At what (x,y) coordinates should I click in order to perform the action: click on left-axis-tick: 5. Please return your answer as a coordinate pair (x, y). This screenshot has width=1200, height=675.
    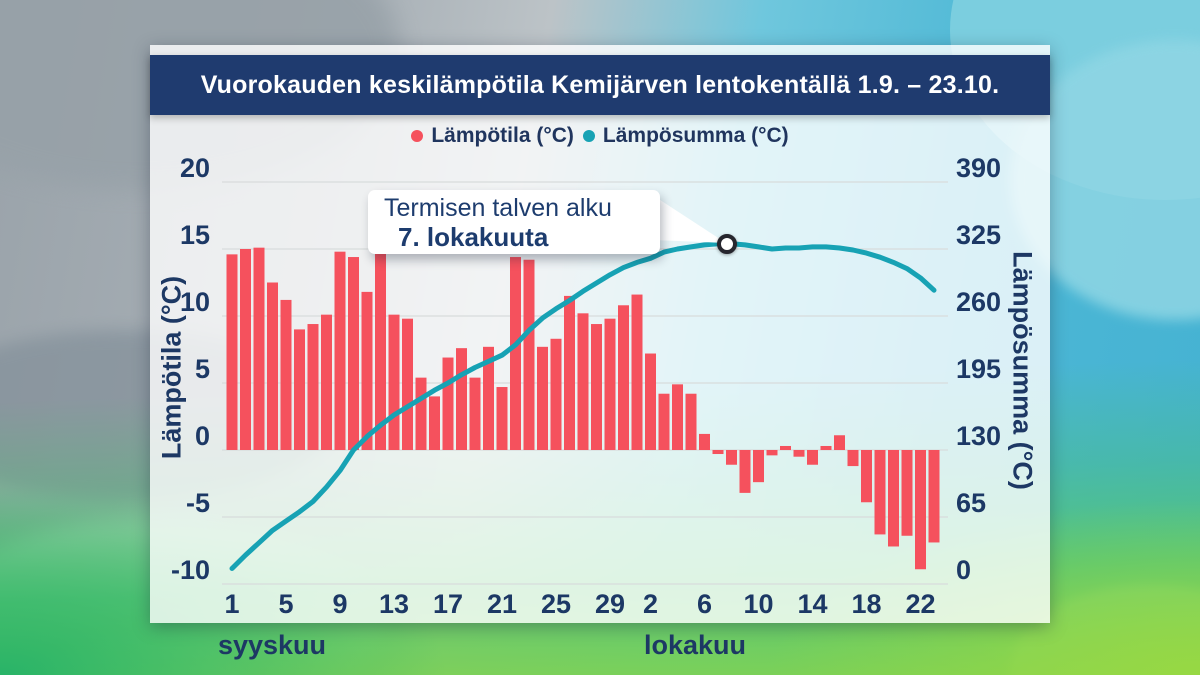
    Looking at the image, I should click on (202, 369).